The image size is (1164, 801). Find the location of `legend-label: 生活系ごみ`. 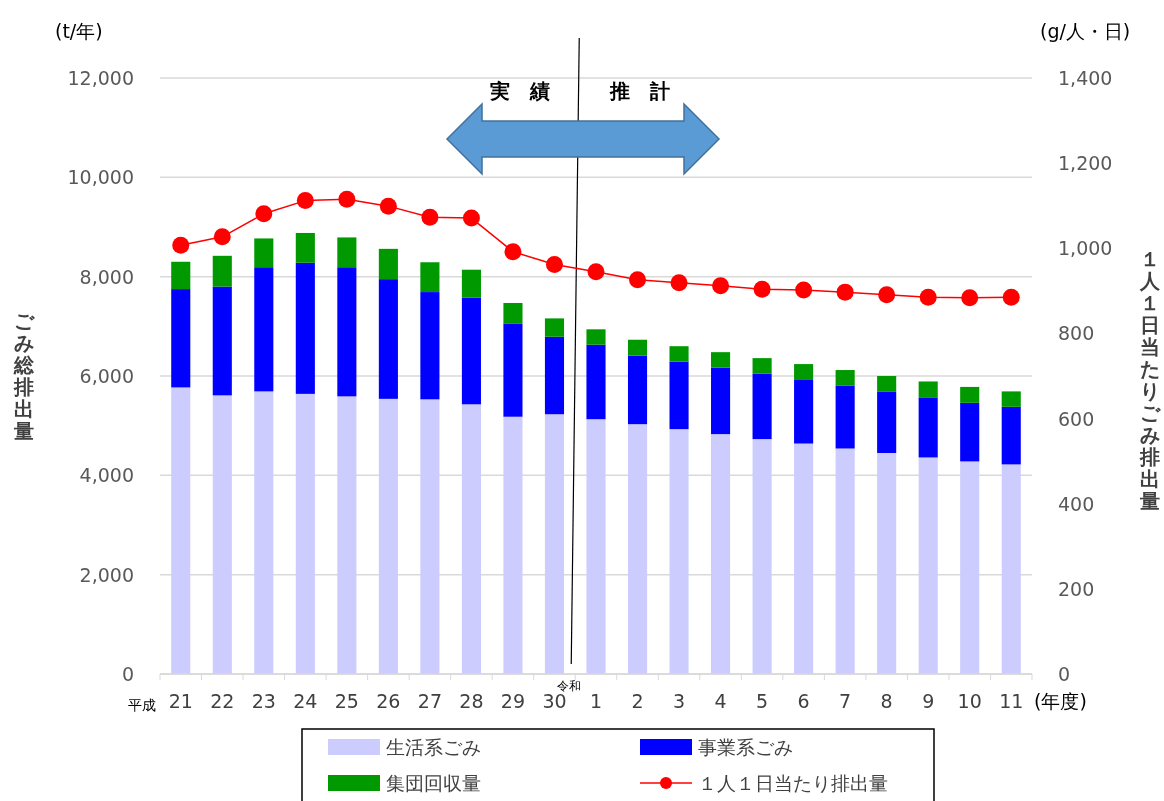

legend-label: 生活系ごみ is located at coordinates (433, 747).